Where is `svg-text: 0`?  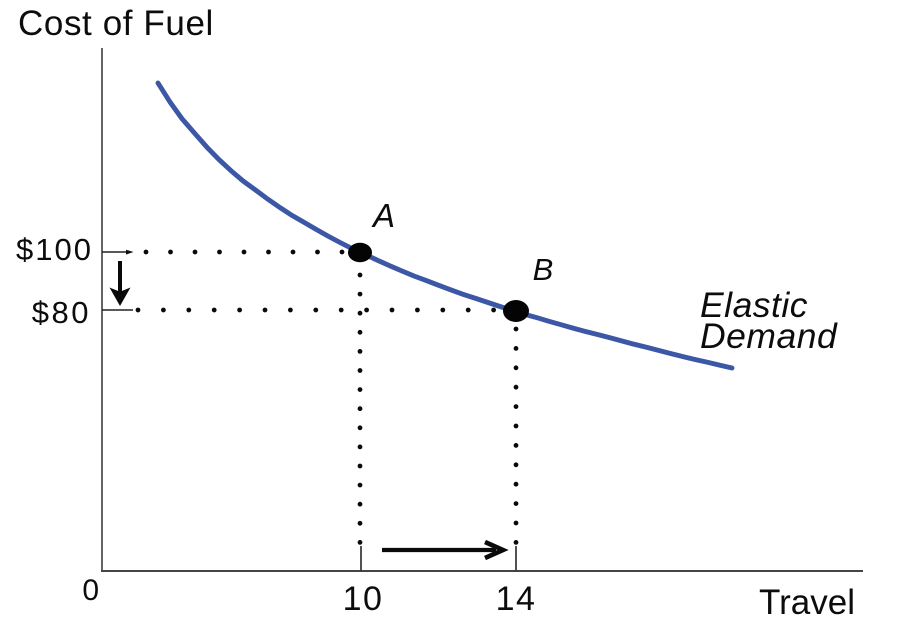 svg-text: 0 is located at coordinates (90, 590).